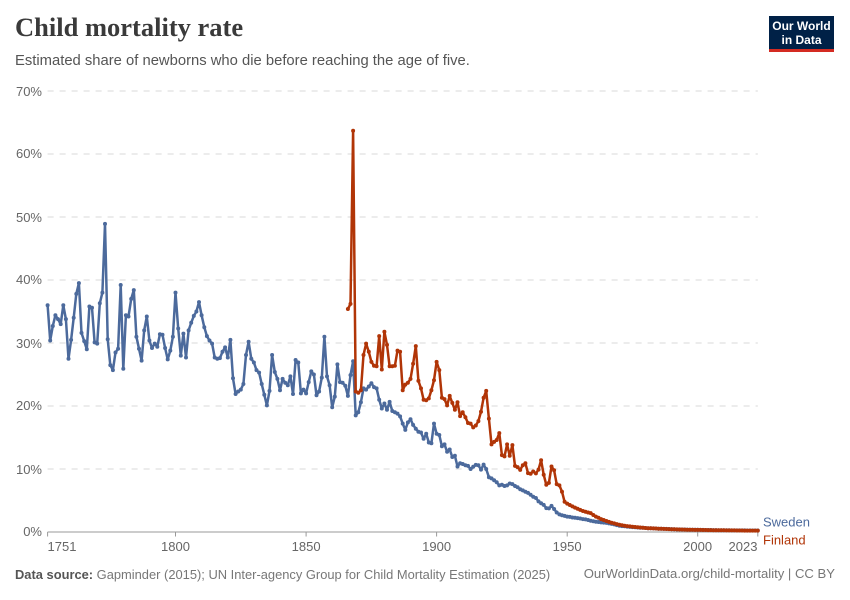 The image size is (850, 600). What do you see at coordinates (697, 546) in the screenshot?
I see `svg-text: 2000` at bounding box center [697, 546].